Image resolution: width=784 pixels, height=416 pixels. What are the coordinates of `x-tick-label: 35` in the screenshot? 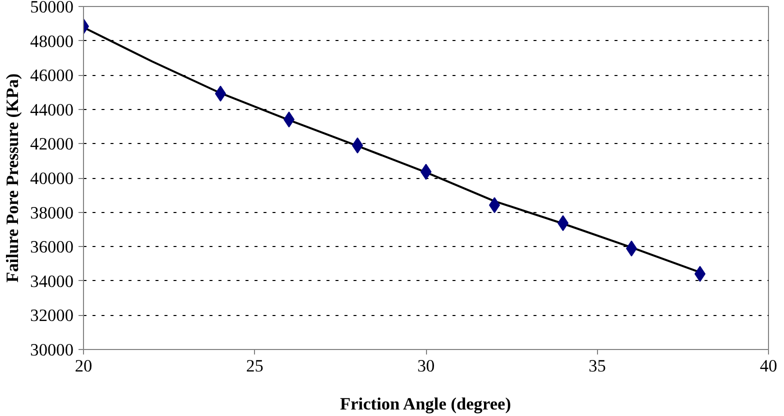 It's located at (597, 366).